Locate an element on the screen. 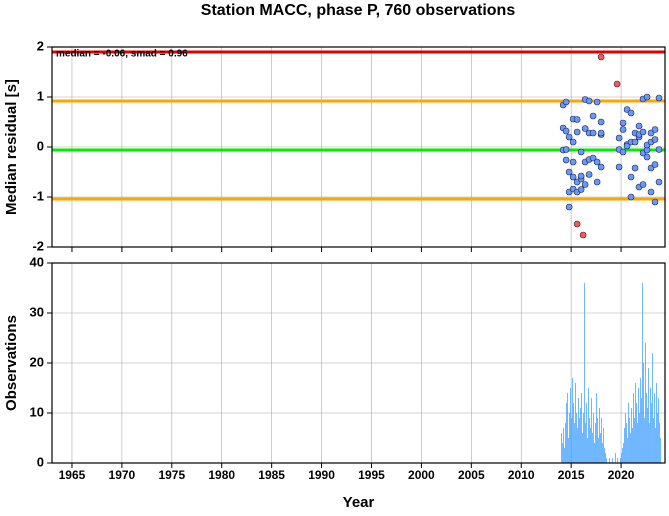  x-tick-label: 1975 is located at coordinates (171, 475).